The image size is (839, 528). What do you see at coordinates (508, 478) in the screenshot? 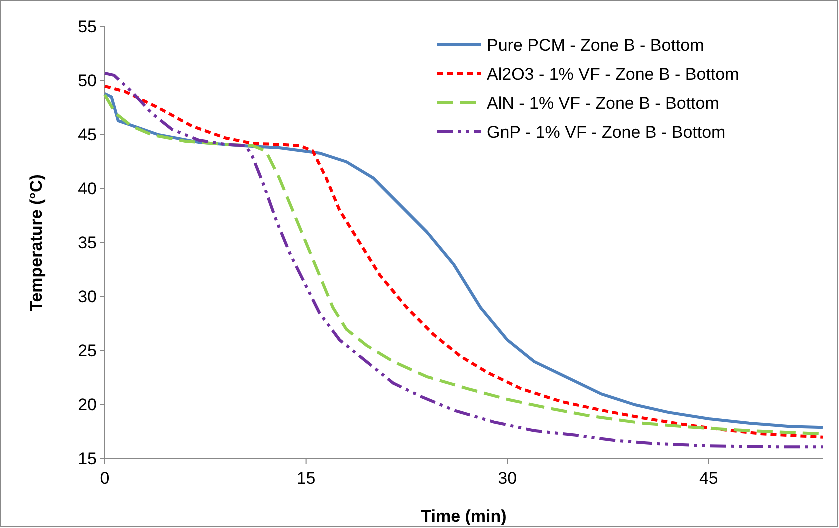
I see `x-tick-label: 30` at bounding box center [508, 478].